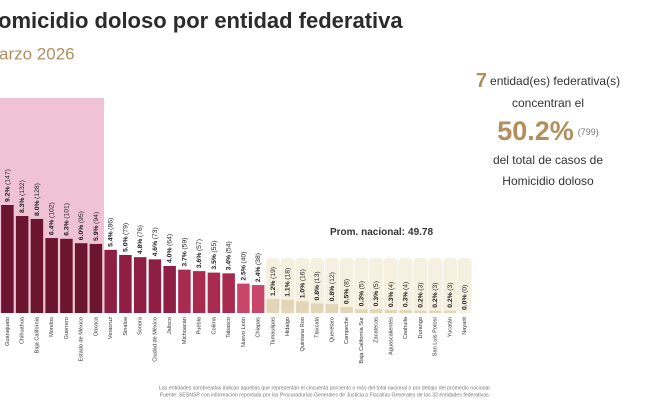  Describe the element at coordinates (287, 274) in the screenshot. I see `value-label: (18)` at that location.